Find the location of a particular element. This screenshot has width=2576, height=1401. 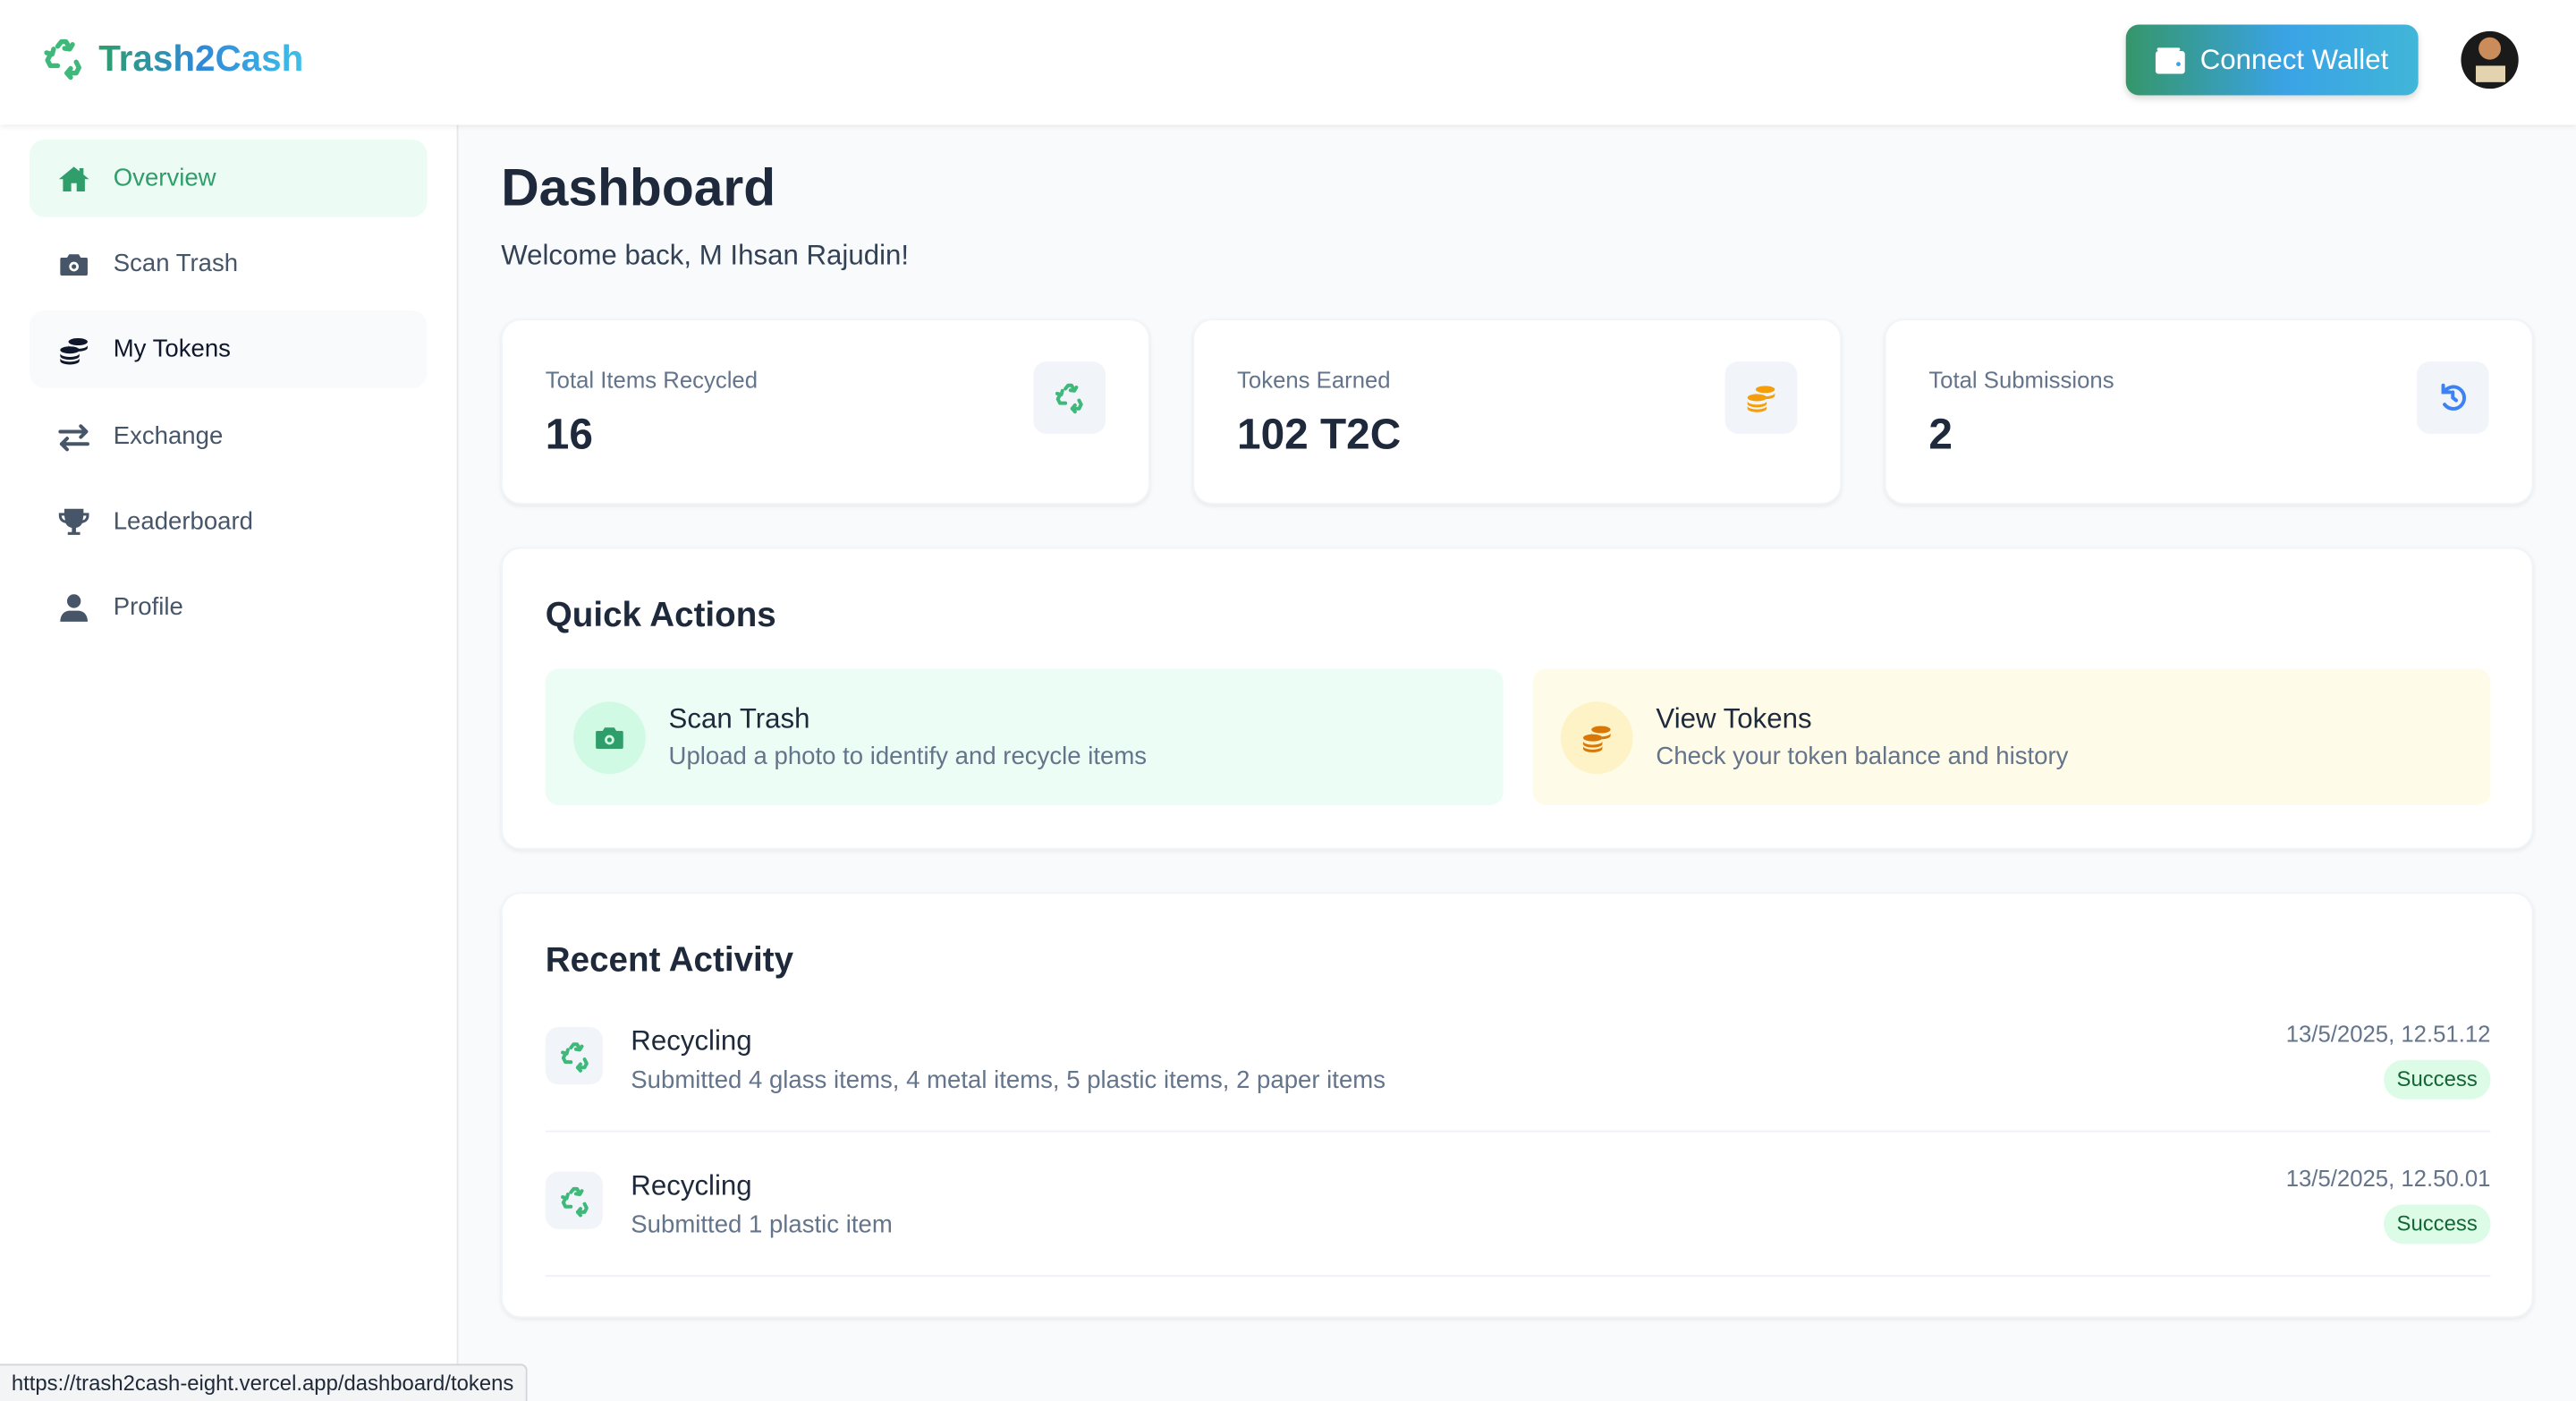

connect-wallet-label: Connect Wallet is located at coordinates (2294, 59).